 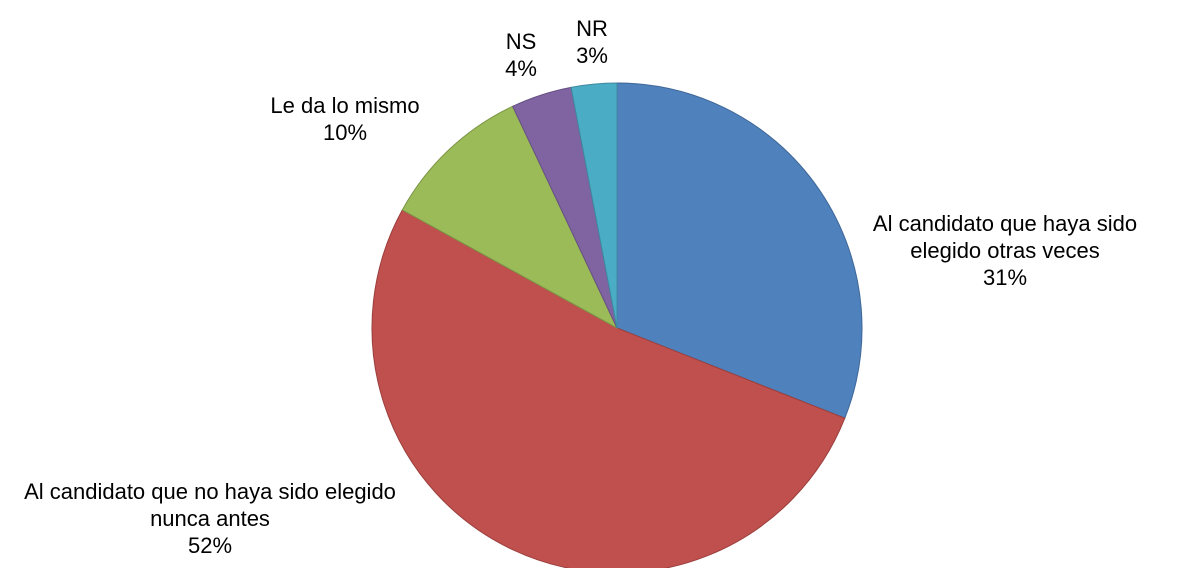 What do you see at coordinates (345, 119) in the screenshot?
I see `data-label: Le da lo mismo 10%` at bounding box center [345, 119].